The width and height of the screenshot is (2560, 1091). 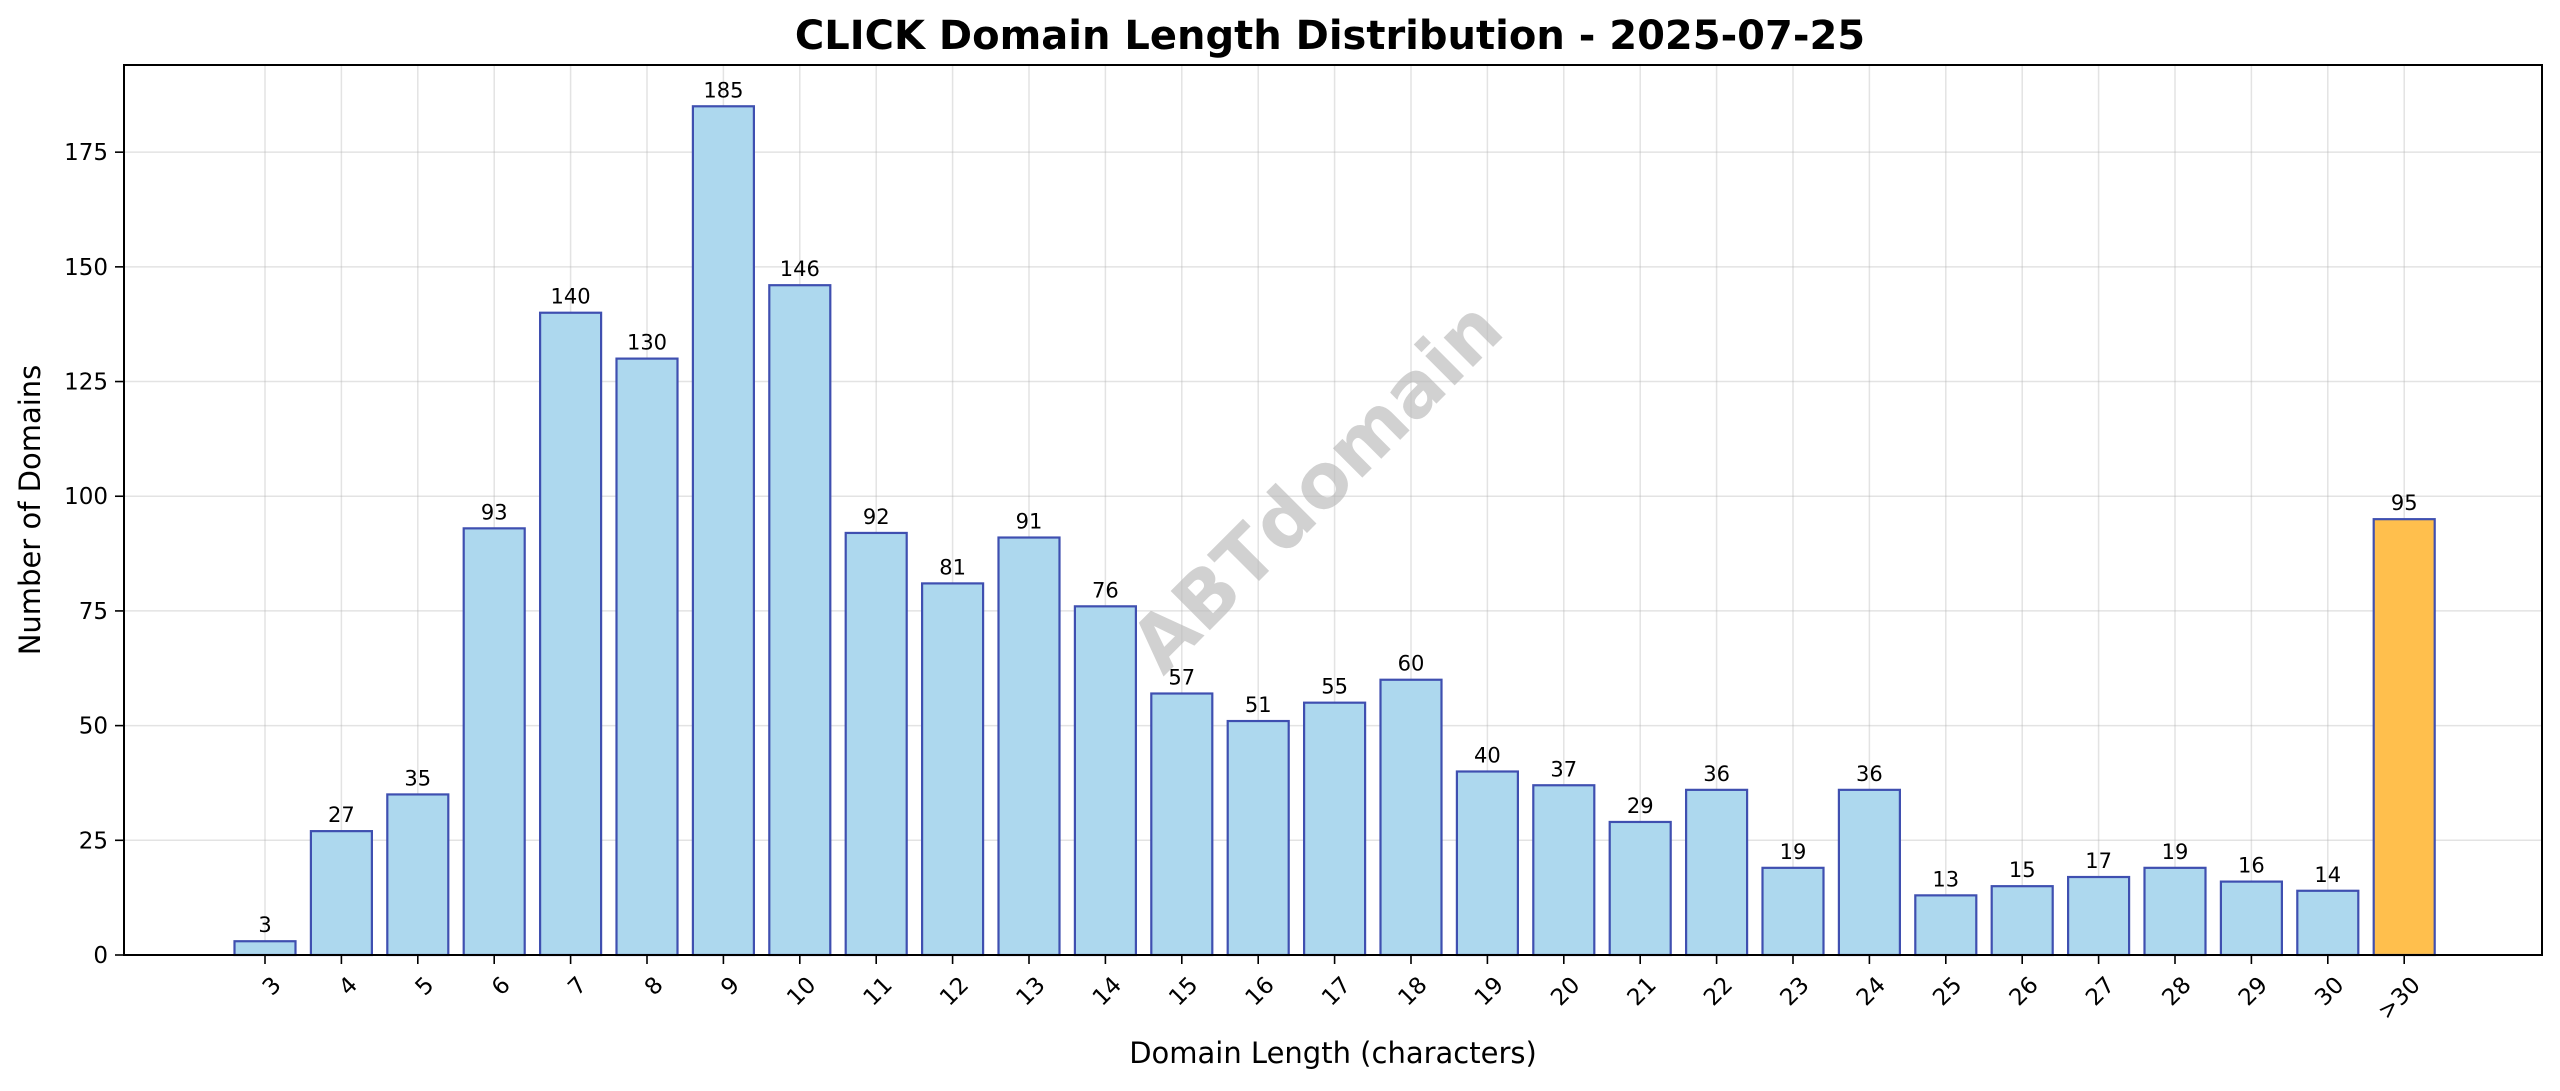 I want to click on x-tick-label: 10, so click(x=801, y=991).